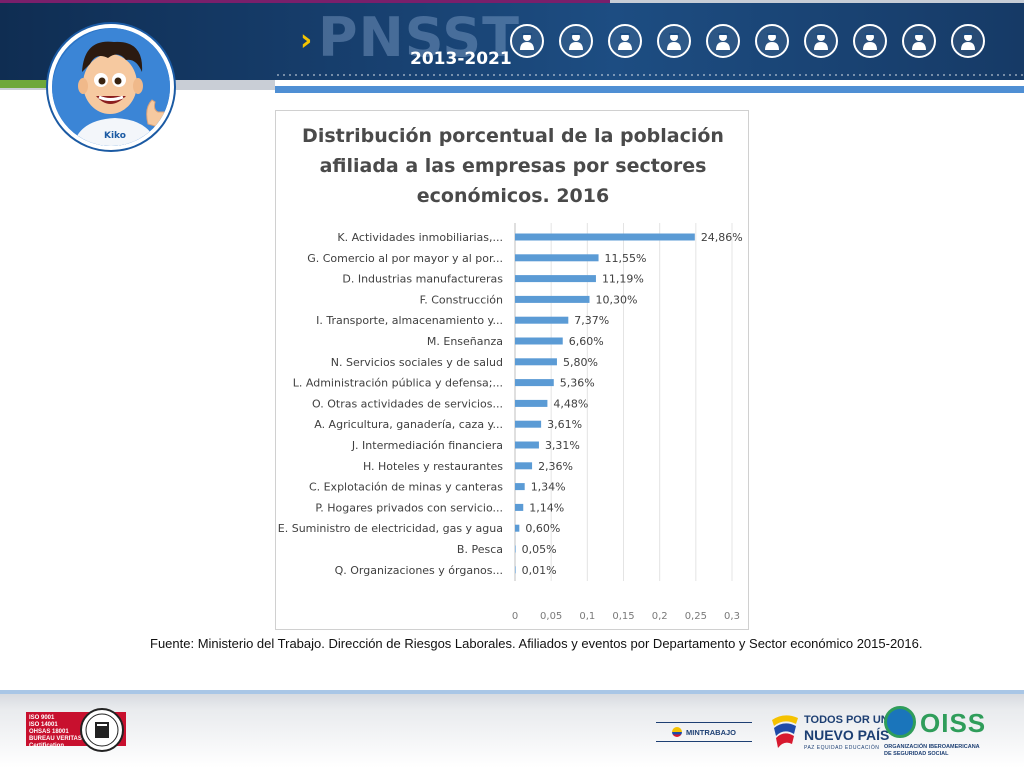 Image resolution: width=1024 pixels, height=768 pixels. I want to click on bv-line: OHSAS 18001, so click(49, 732).